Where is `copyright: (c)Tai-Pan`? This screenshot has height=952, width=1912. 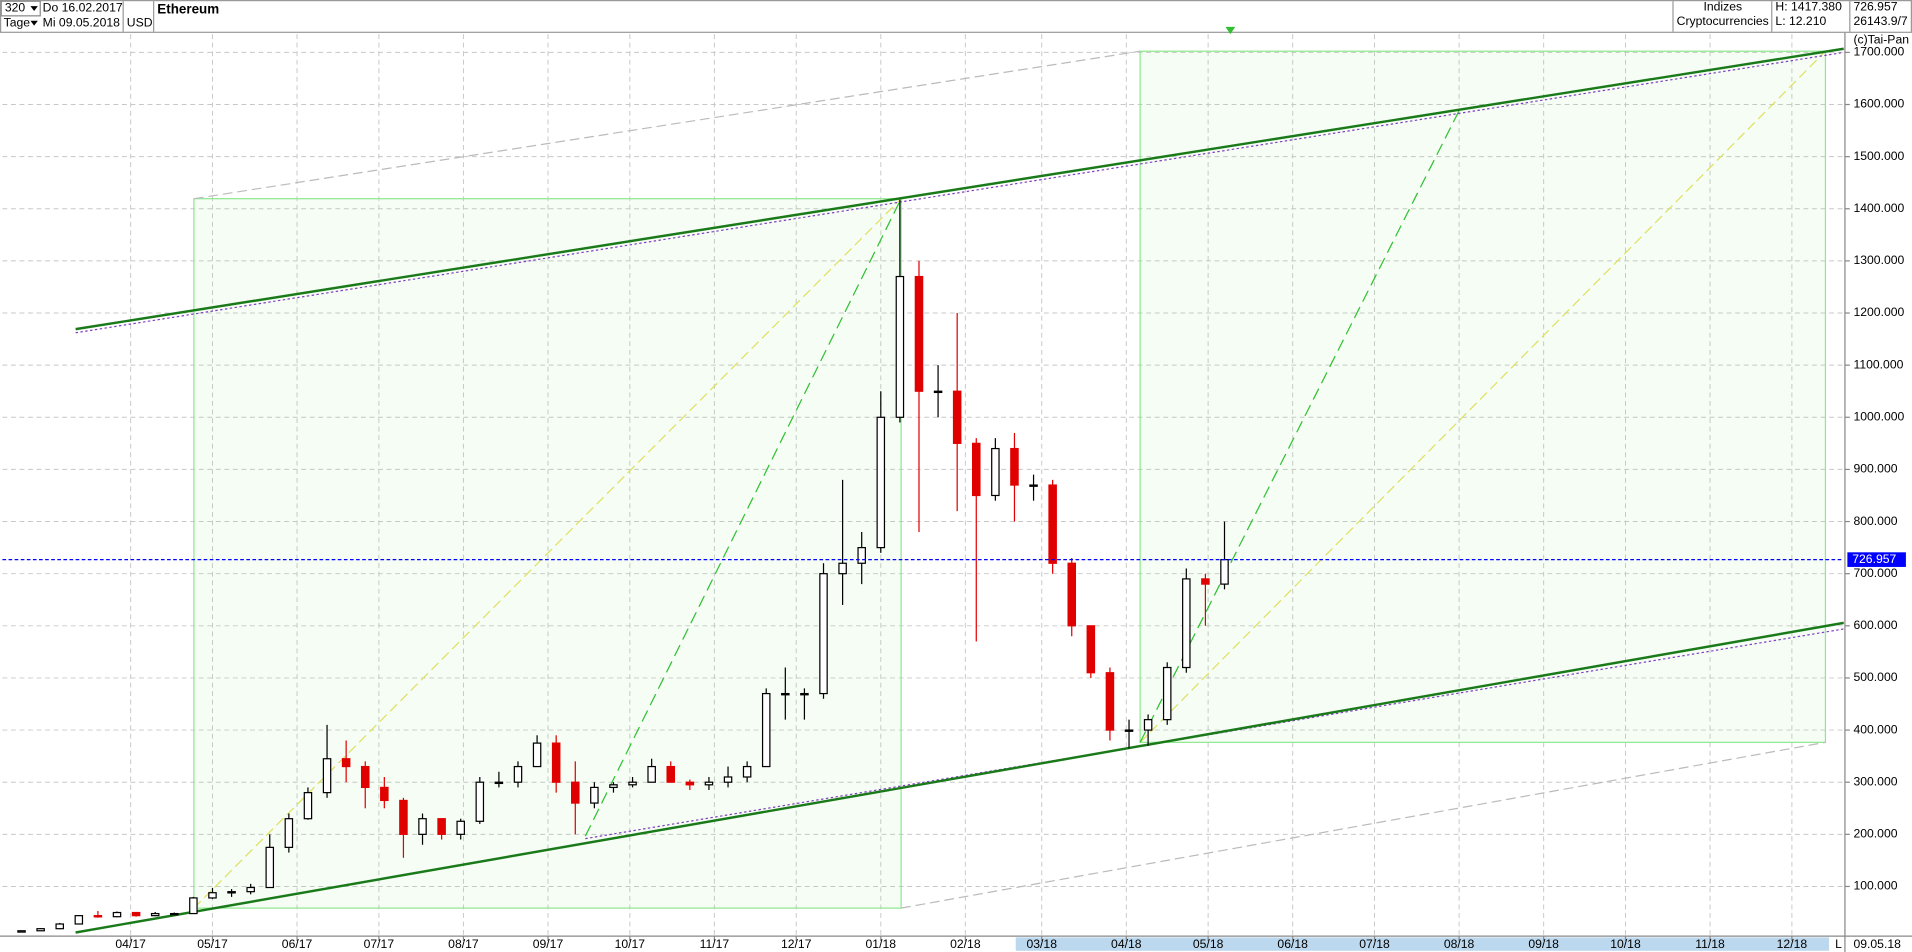 copyright: (c)Tai-Pan is located at coordinates (1881, 39).